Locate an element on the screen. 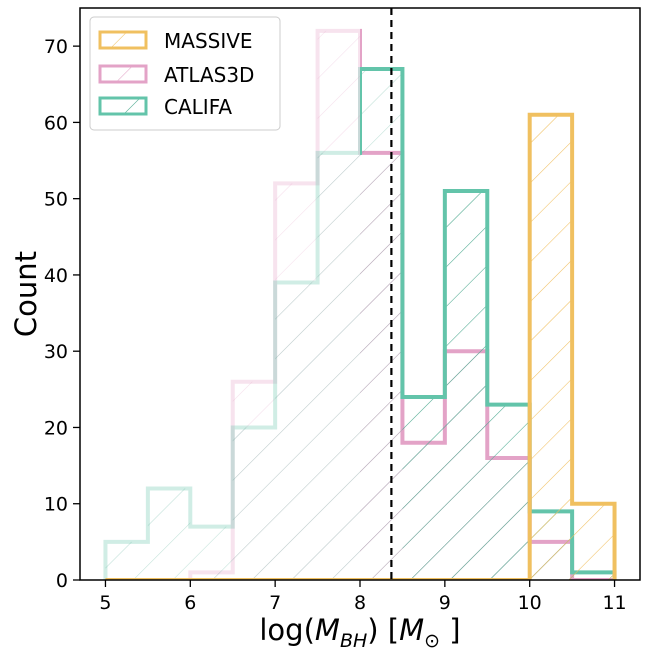 The height and width of the screenshot is (650, 663). y-tick-label: 10 is located at coordinates (56, 505).